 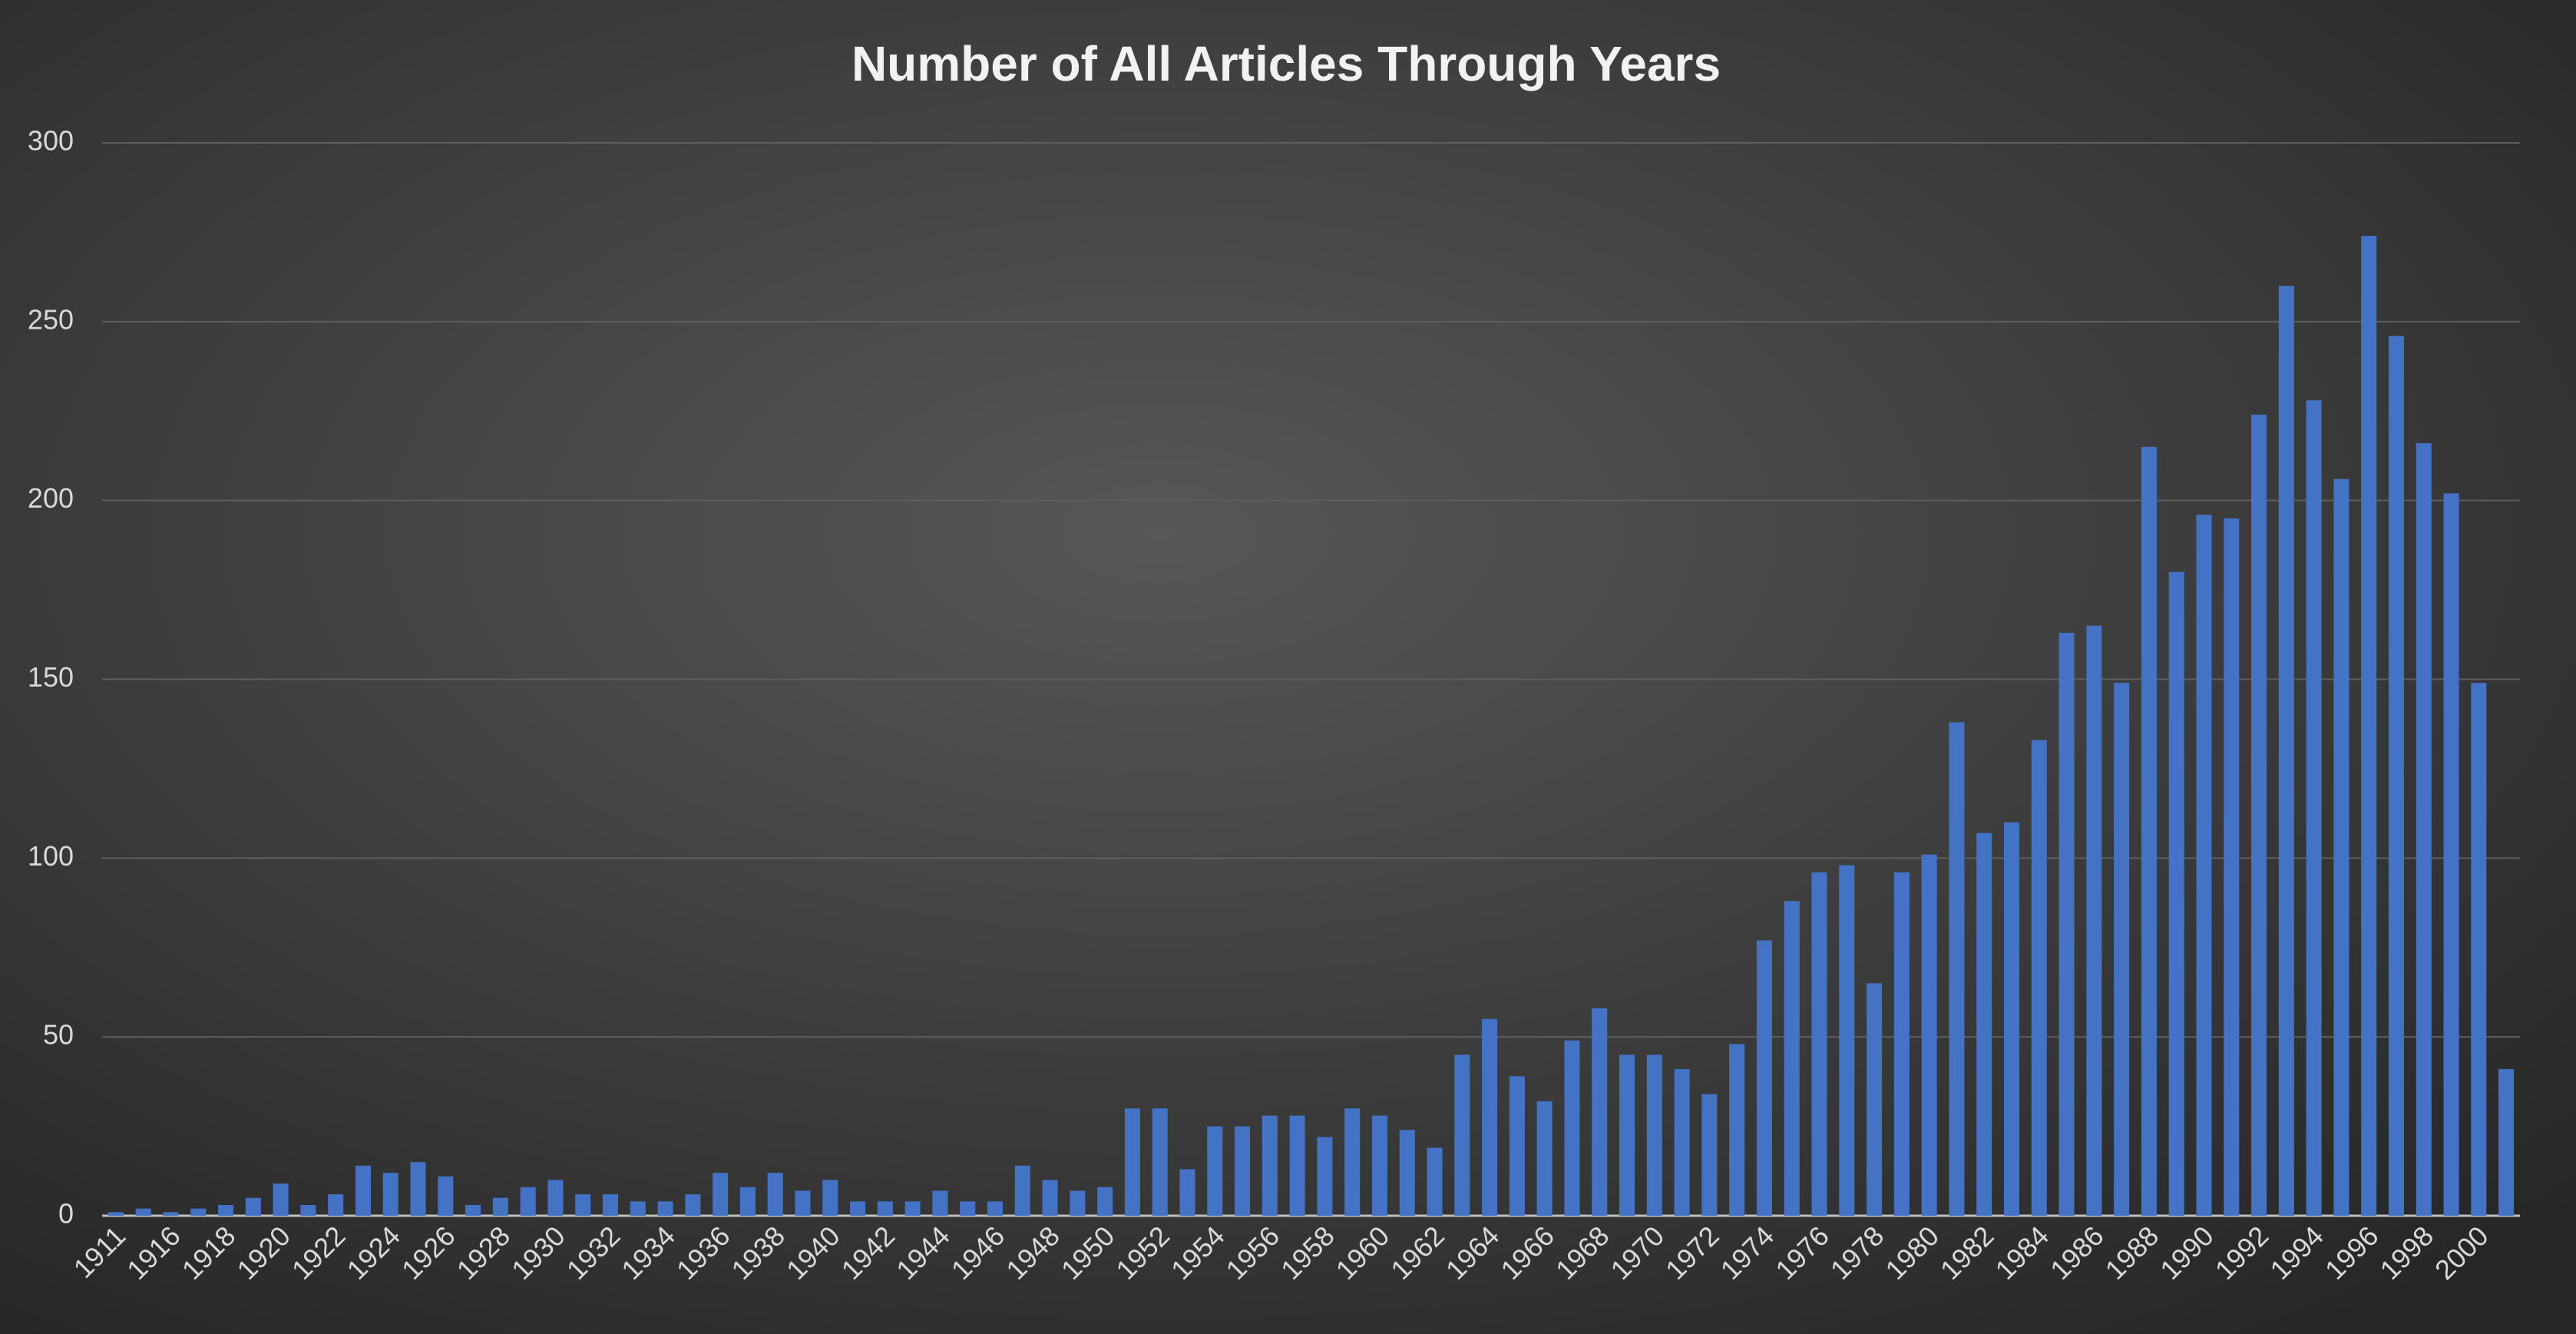 I want to click on y-tick-label: 50, so click(x=58, y=1035).